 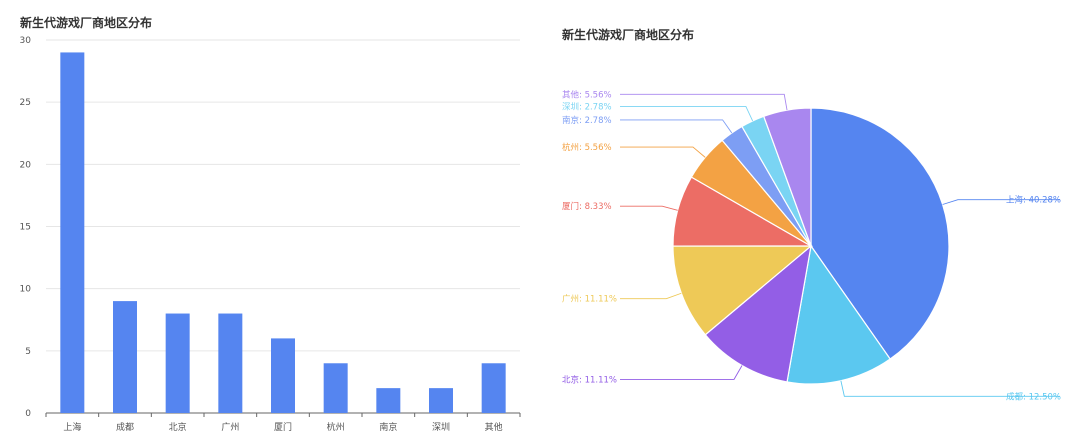 What do you see at coordinates (587, 206) in the screenshot?
I see `pie-slice-label: 厦门: 8.33%` at bounding box center [587, 206].